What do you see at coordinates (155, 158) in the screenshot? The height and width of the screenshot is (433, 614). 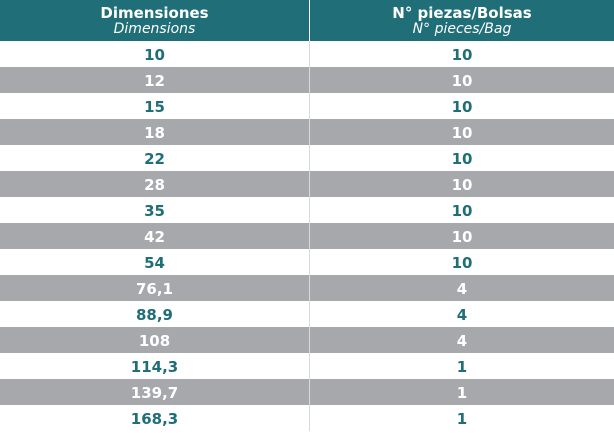 I see `table-cell: 22` at bounding box center [155, 158].